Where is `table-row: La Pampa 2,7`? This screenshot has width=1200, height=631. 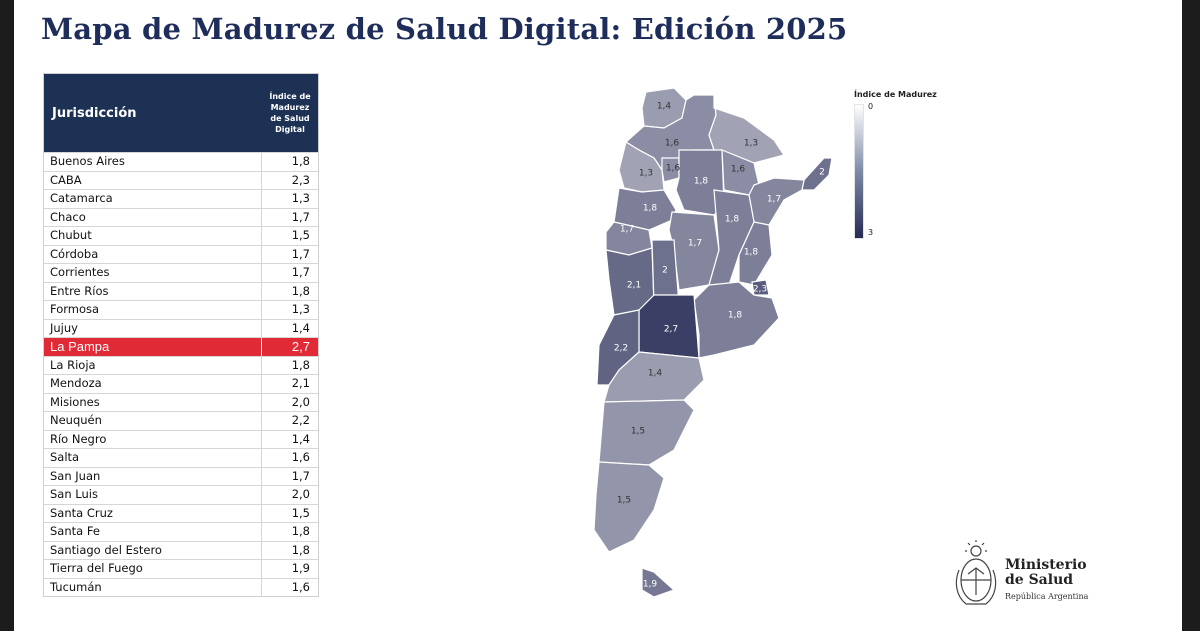
table-row: La Pampa 2,7 is located at coordinates (181, 346).